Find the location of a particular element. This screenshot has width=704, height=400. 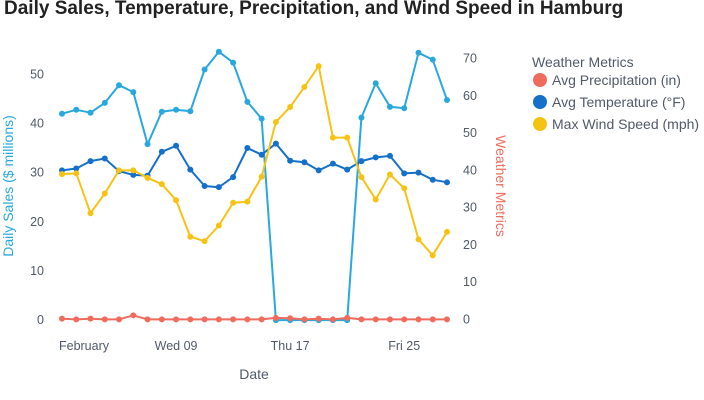

y-left-tick-label: 30 is located at coordinates (37, 173).